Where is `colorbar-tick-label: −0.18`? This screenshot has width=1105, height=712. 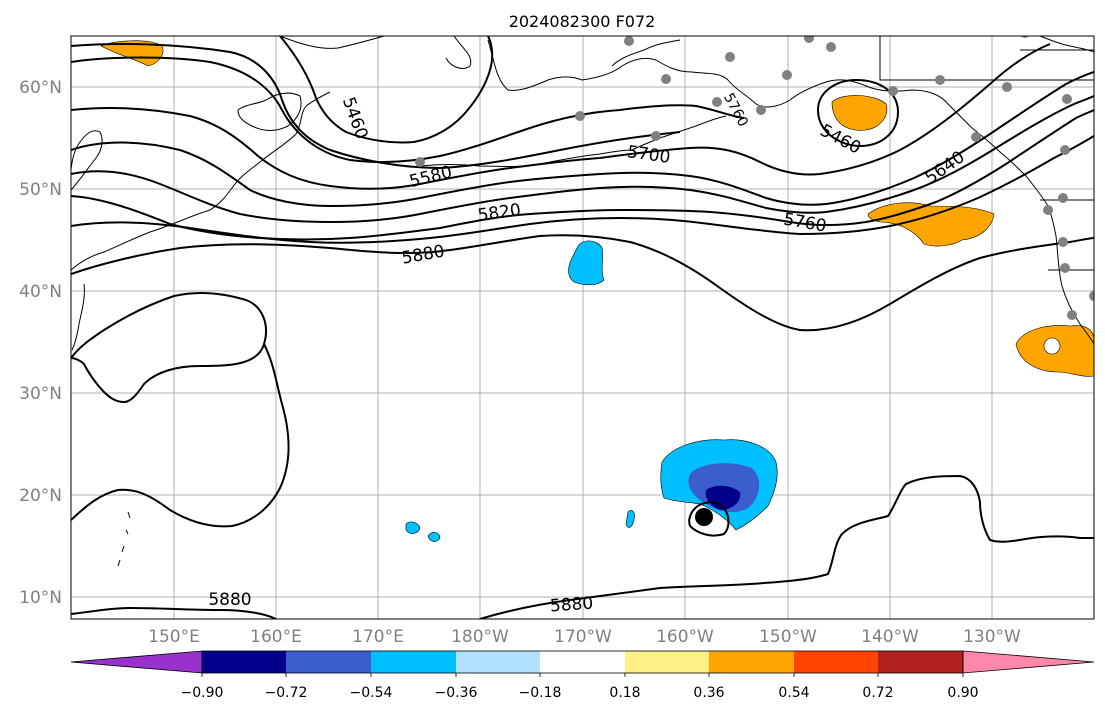 colorbar-tick-label: −0.18 is located at coordinates (540, 693).